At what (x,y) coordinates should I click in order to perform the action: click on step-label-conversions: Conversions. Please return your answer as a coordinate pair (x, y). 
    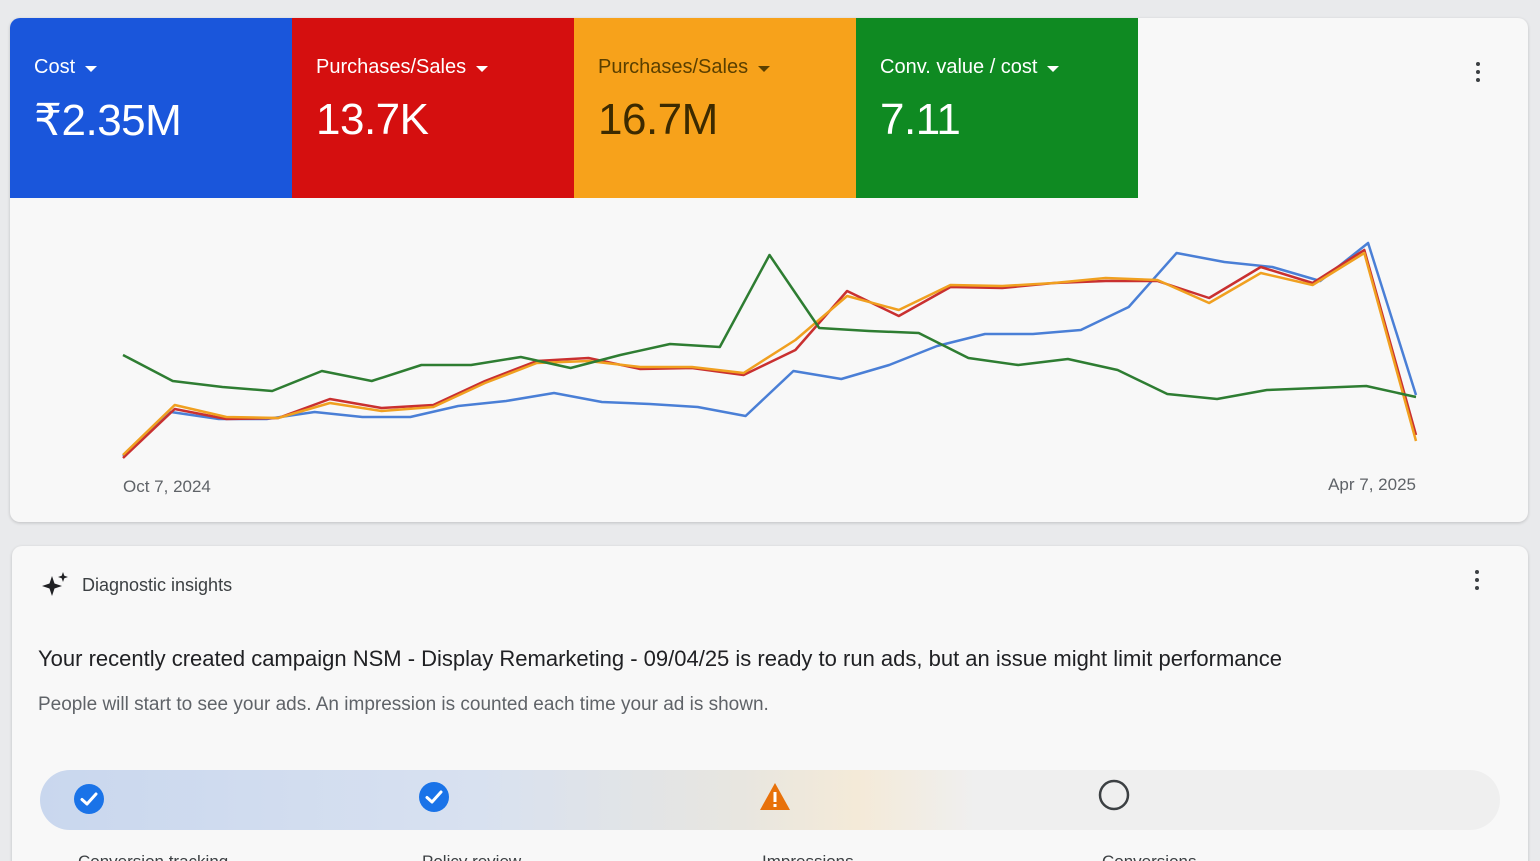
    Looking at the image, I should click on (1149, 856).